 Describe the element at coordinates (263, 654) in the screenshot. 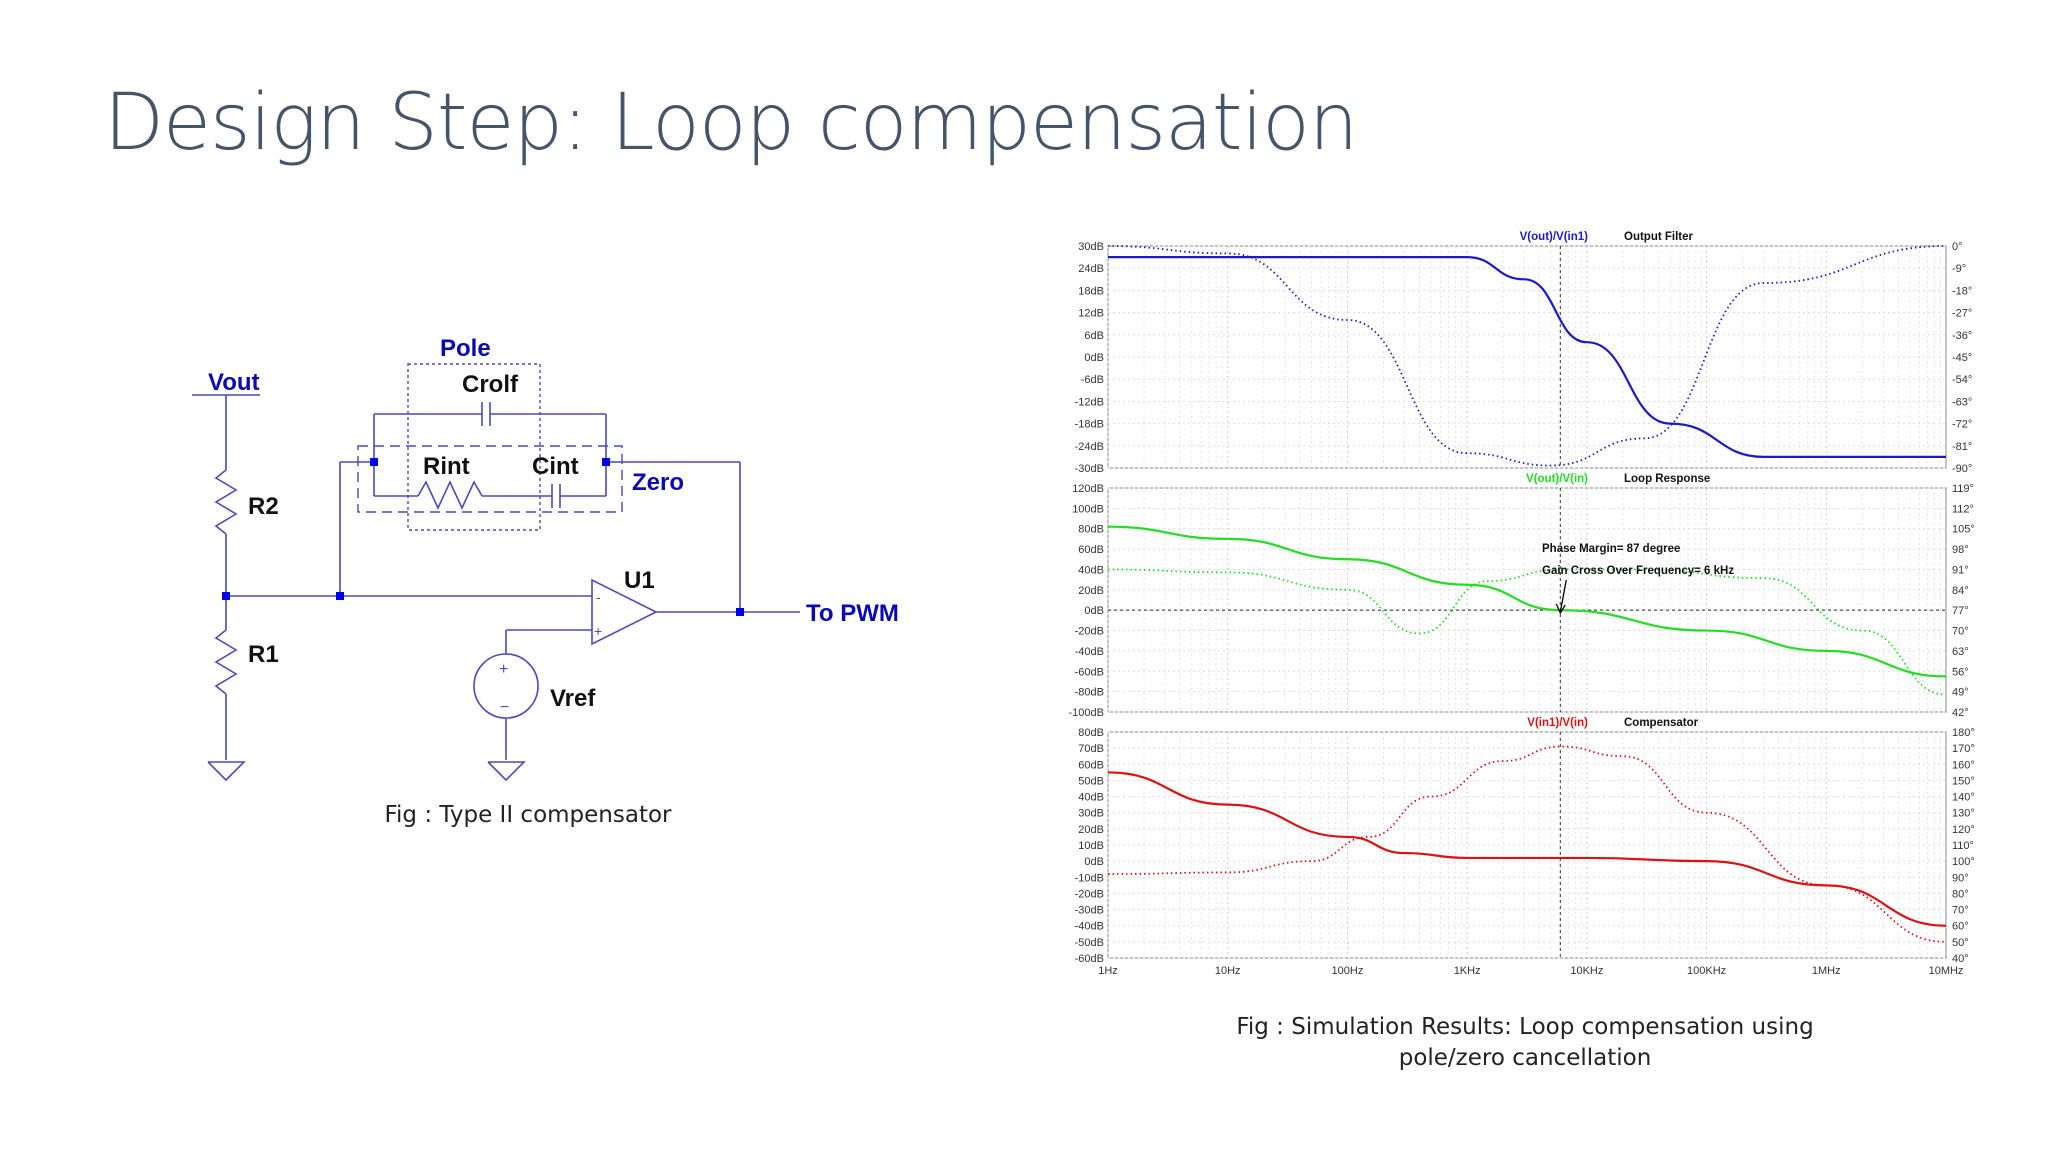

I see `label-r1: R1` at that location.